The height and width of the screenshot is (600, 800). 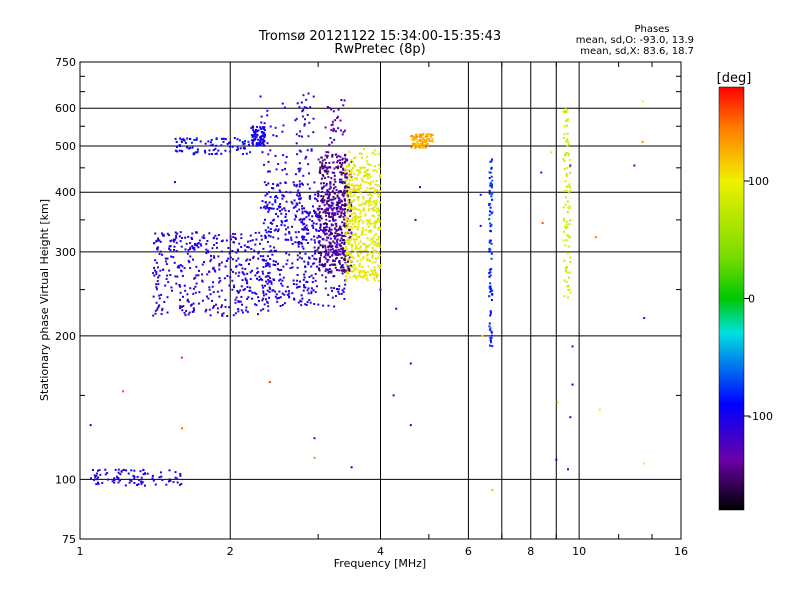 What do you see at coordinates (579, 551) in the screenshot?
I see `x-tick-label: 10` at bounding box center [579, 551].